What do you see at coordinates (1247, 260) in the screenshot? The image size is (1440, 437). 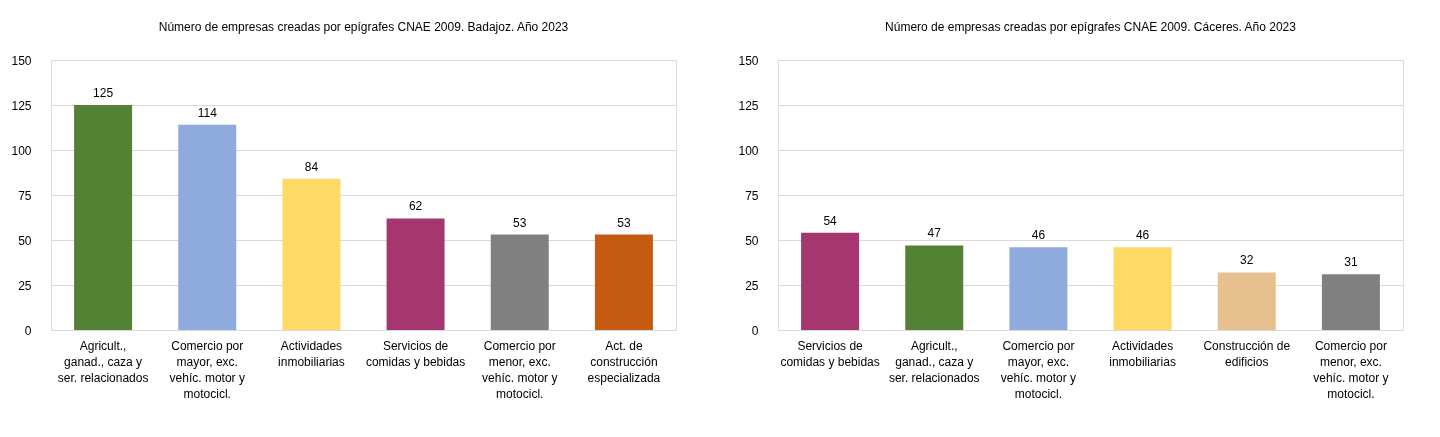 I see `data-label: 32` at bounding box center [1247, 260].